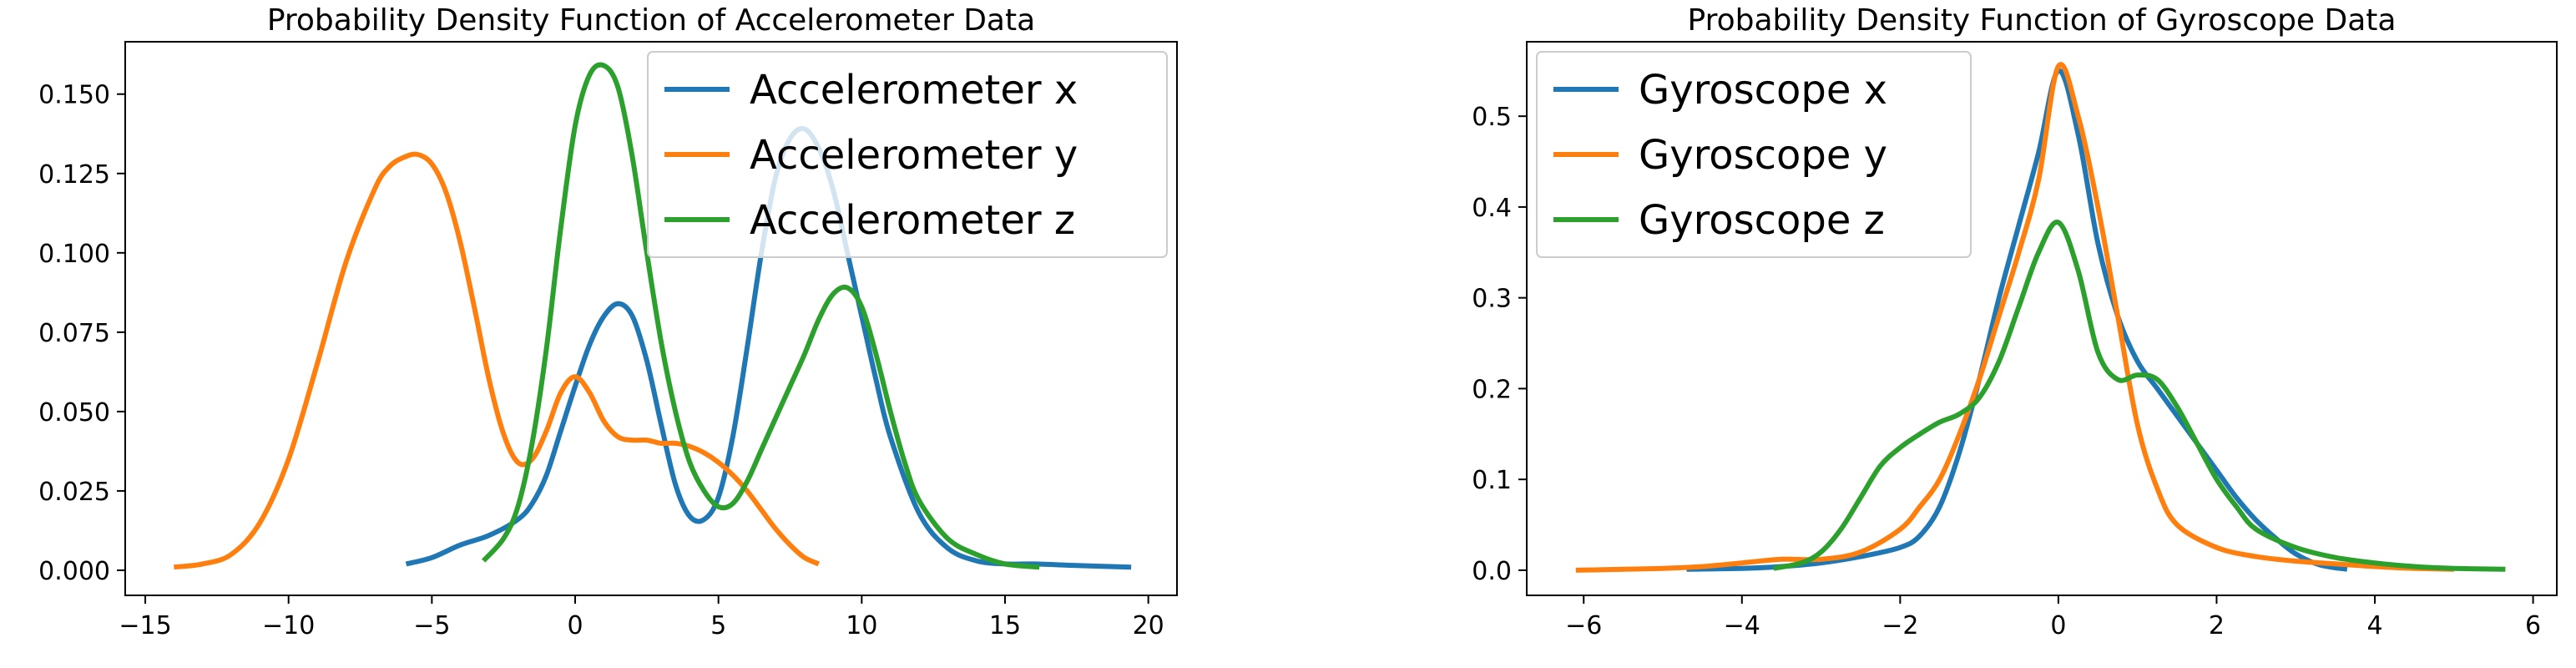 This screenshot has width=2576, height=668. I want to click on x-tick-label: 20, so click(1148, 625).